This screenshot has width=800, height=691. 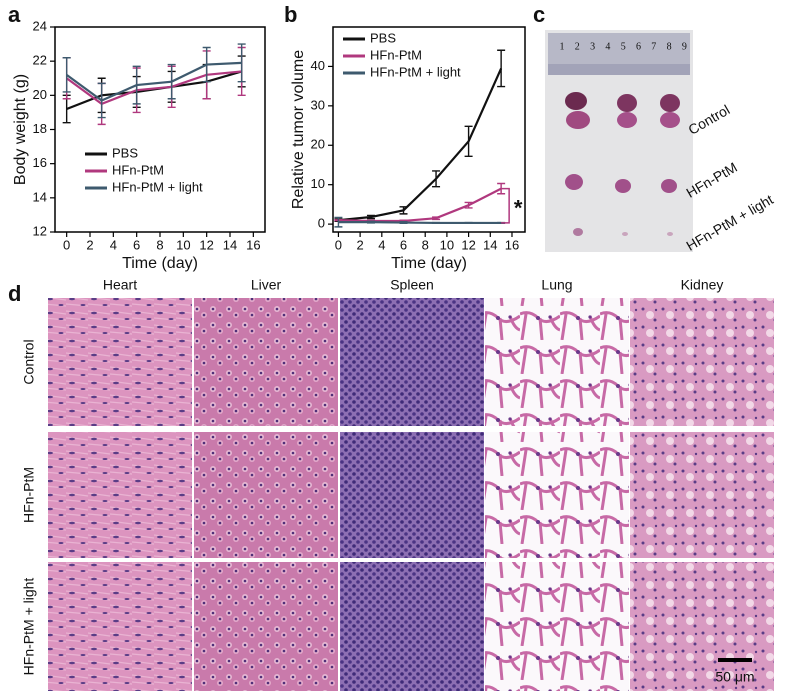 I want to click on panel-label: b, so click(x=290, y=14).